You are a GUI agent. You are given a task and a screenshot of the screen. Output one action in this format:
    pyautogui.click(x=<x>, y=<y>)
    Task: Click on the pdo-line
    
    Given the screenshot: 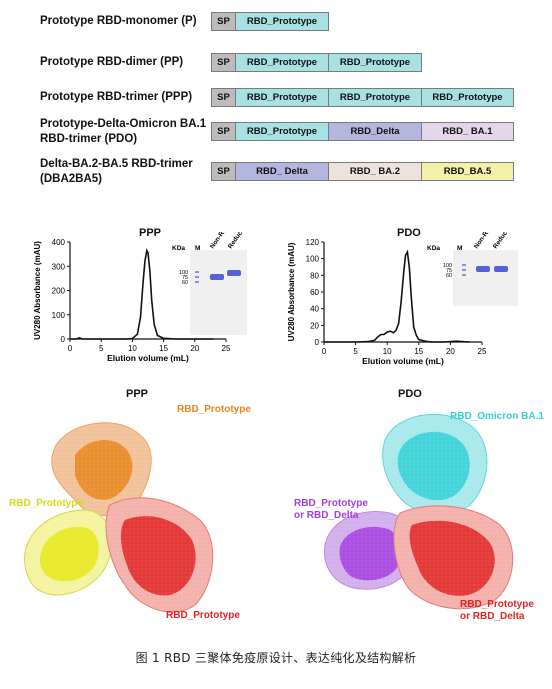 What is the action you would take?
    pyautogui.click(x=397, y=296)
    